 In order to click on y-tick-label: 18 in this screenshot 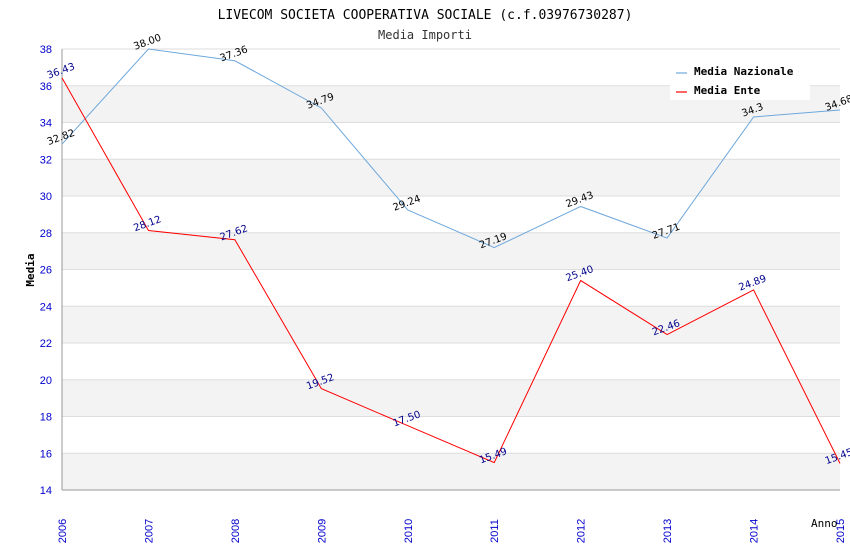, I will do `click(46, 418)`.